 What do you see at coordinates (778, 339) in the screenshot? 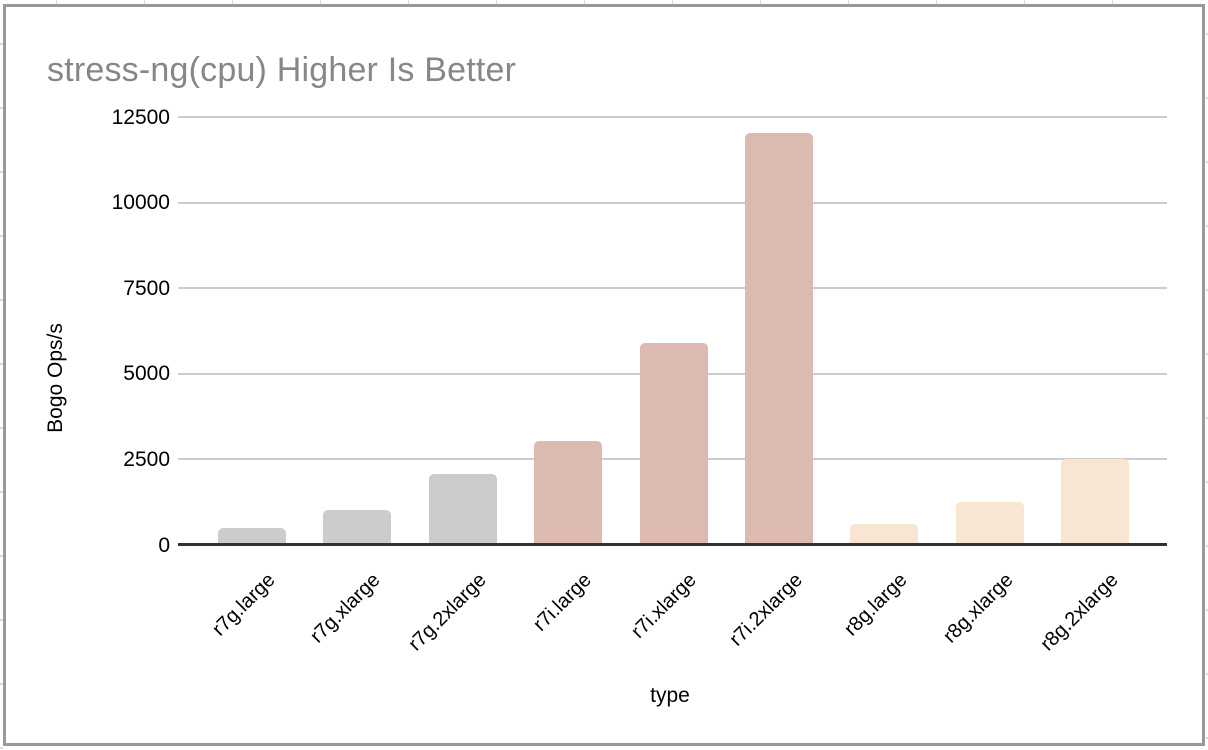
I see `bar-r7i-2xlarge` at bounding box center [778, 339].